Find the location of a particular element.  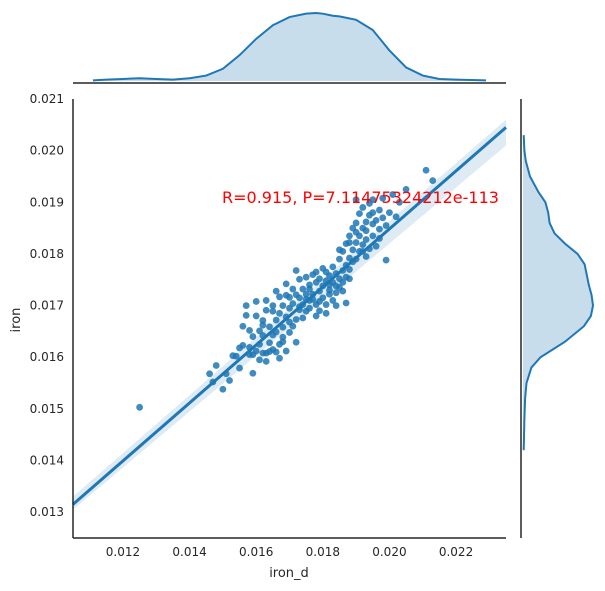

marginal-x-kde-fill is located at coordinates (289, 47).